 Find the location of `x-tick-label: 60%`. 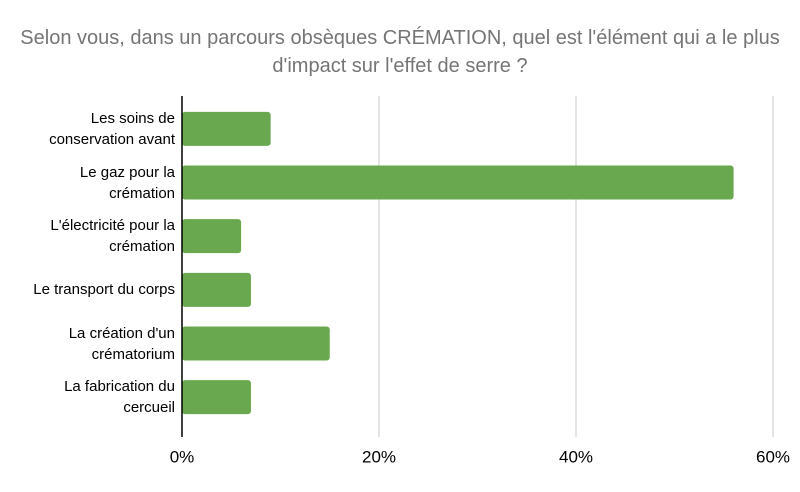

x-tick-label: 60% is located at coordinates (773, 456).